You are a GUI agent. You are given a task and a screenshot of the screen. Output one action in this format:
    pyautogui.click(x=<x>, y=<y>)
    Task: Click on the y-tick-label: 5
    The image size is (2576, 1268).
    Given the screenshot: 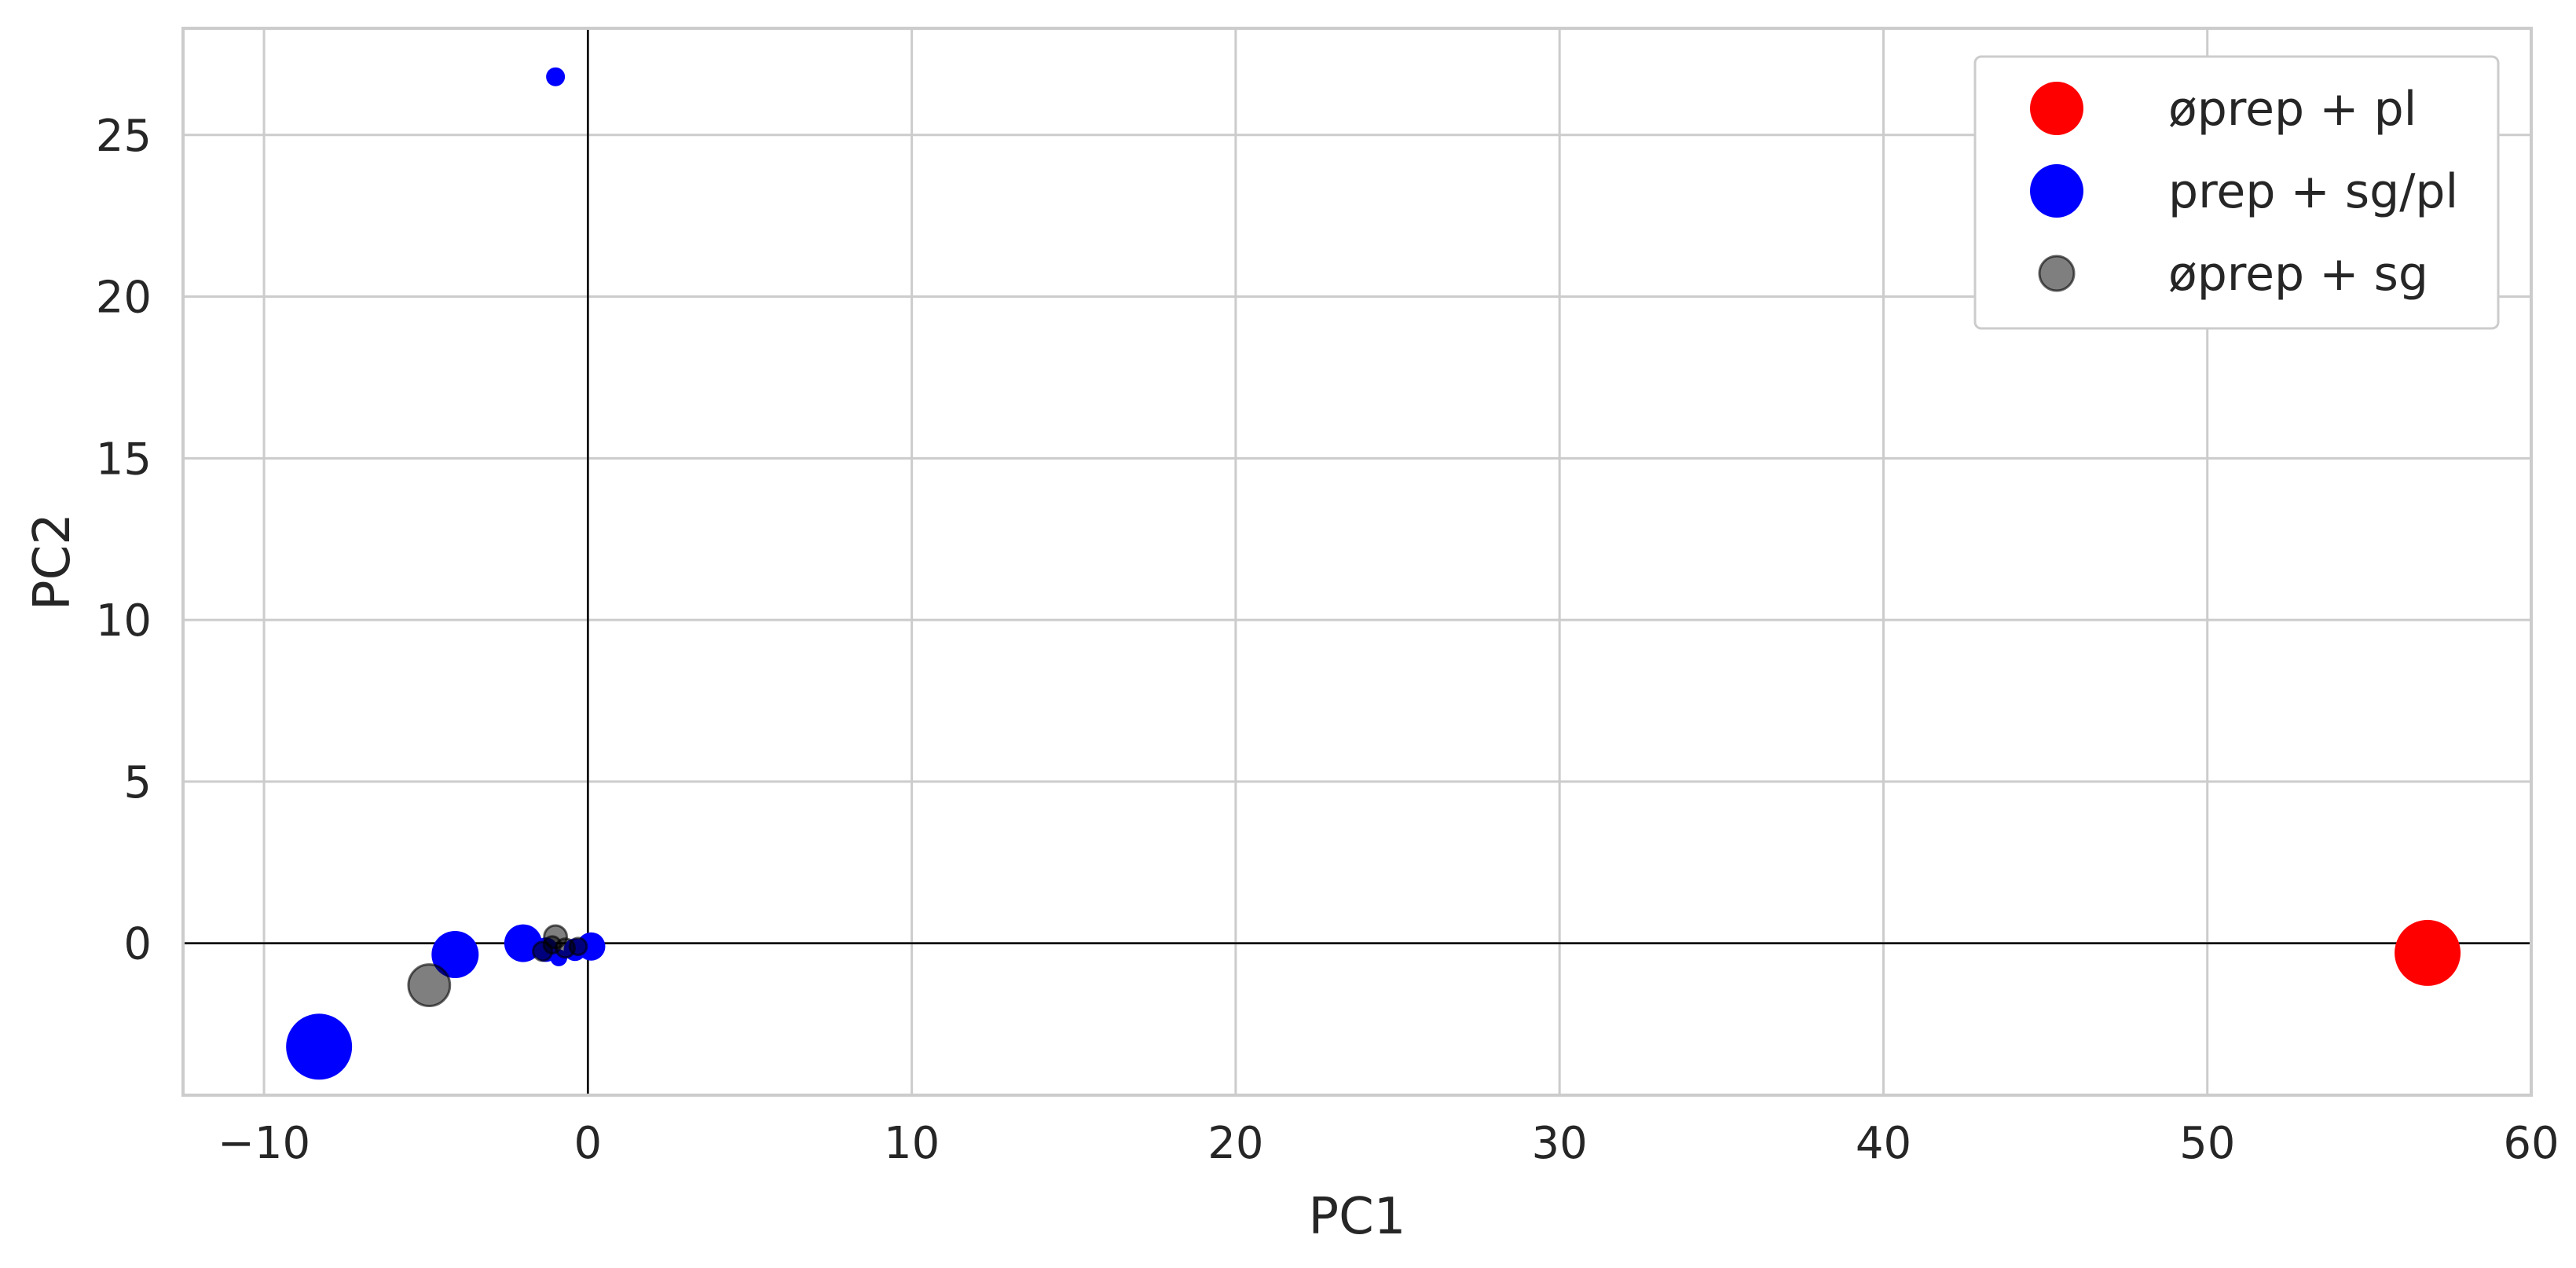 What is the action you would take?
    pyautogui.click(x=137, y=783)
    